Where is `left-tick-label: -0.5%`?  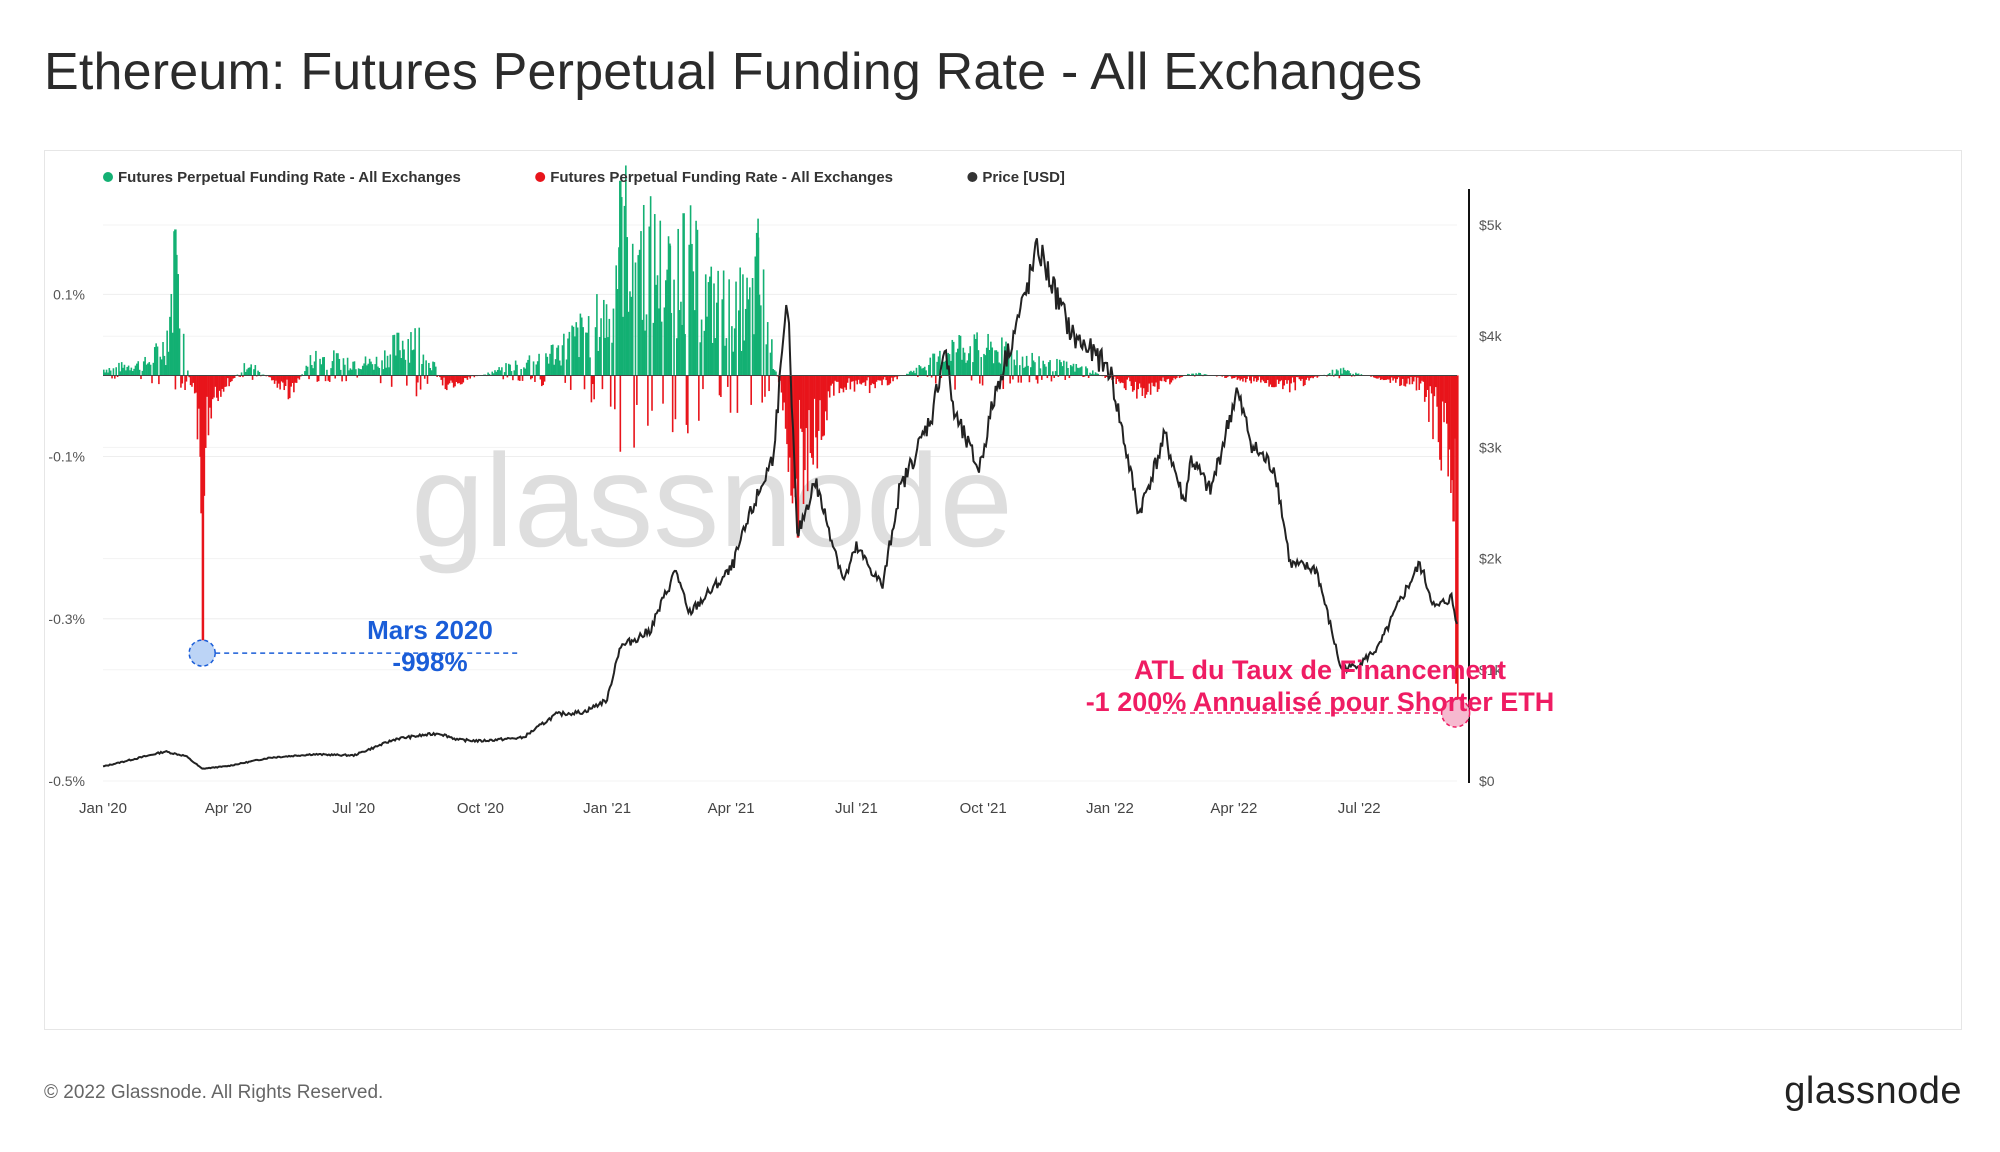 left-tick-label: -0.5% is located at coordinates (66, 781).